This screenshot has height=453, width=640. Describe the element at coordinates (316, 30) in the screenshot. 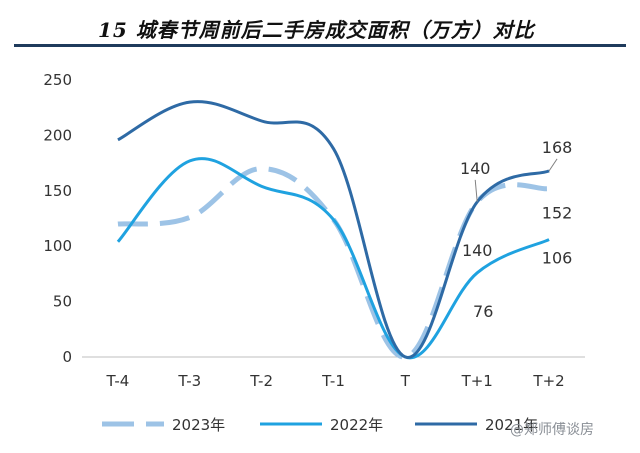

I see `chart-title: 15 城春节周前后二手房成交面积（万方）对比` at that location.